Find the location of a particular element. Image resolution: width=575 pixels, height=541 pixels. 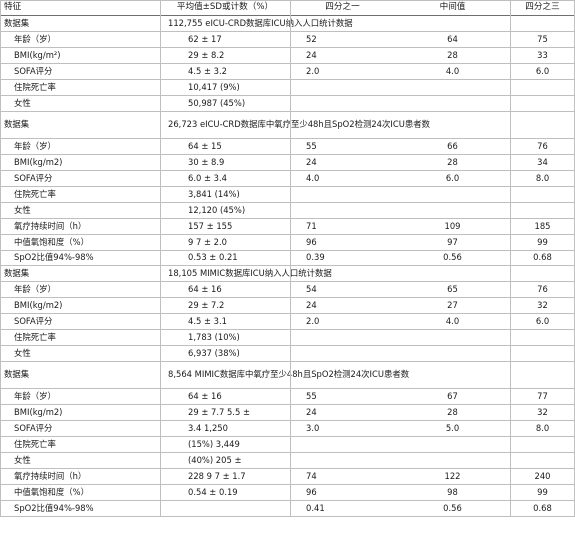

table-row: 中值氧饱和度（%） 9 7 ± 2.0 96 97 99 is located at coordinates (287, 242).